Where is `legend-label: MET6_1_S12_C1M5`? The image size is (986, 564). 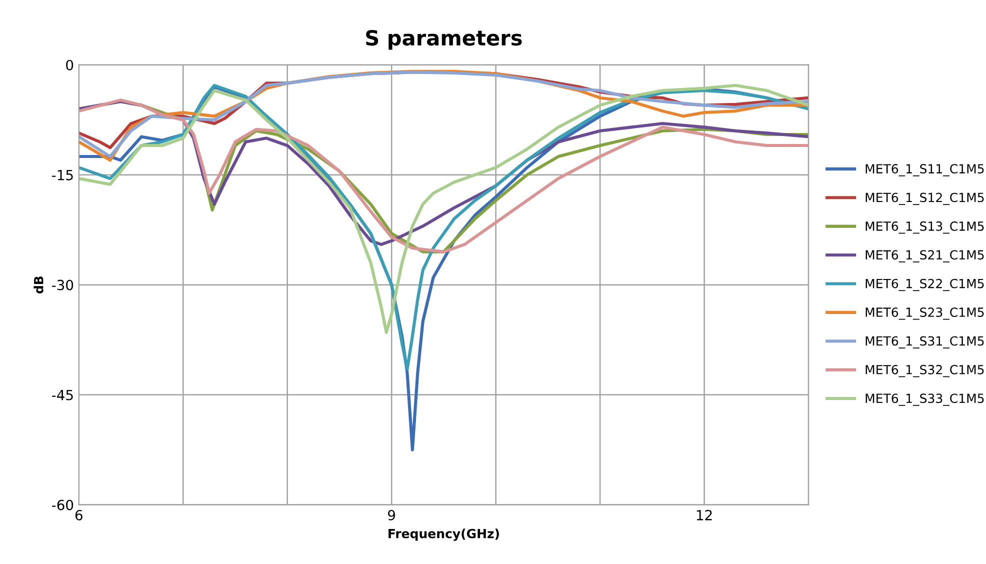
legend-label: MET6_1_S12_C1M5 is located at coordinates (925, 198).